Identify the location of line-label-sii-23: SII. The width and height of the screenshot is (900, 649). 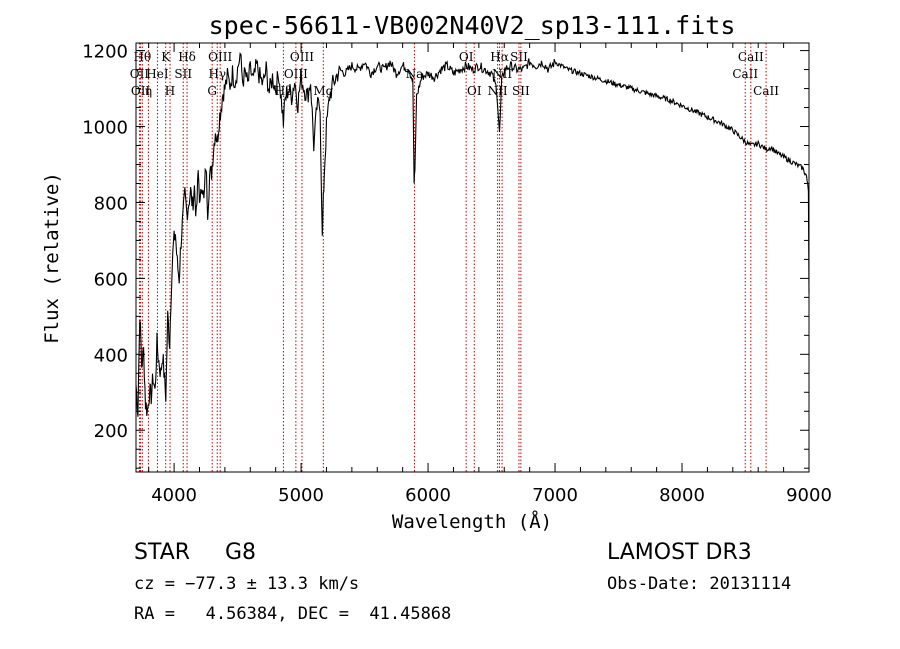
(521, 91).